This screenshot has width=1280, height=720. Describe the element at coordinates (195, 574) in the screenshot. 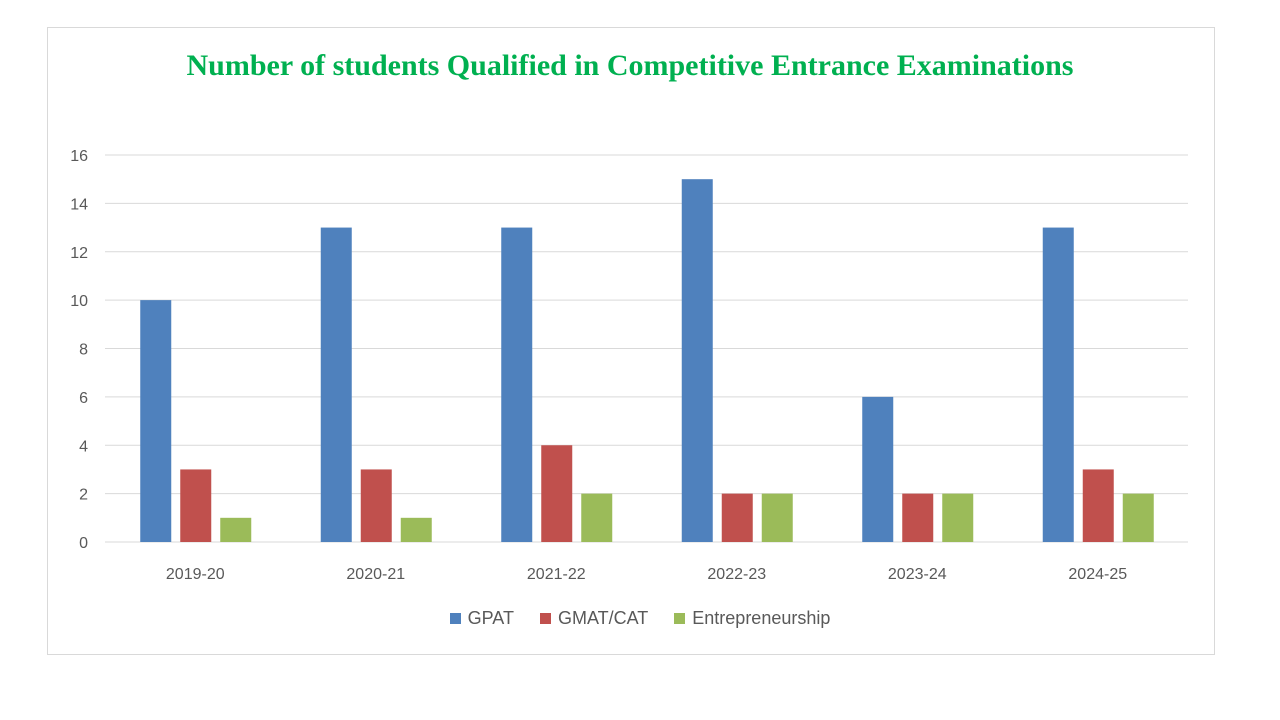

I see `x-tick-label: 2019-20` at that location.